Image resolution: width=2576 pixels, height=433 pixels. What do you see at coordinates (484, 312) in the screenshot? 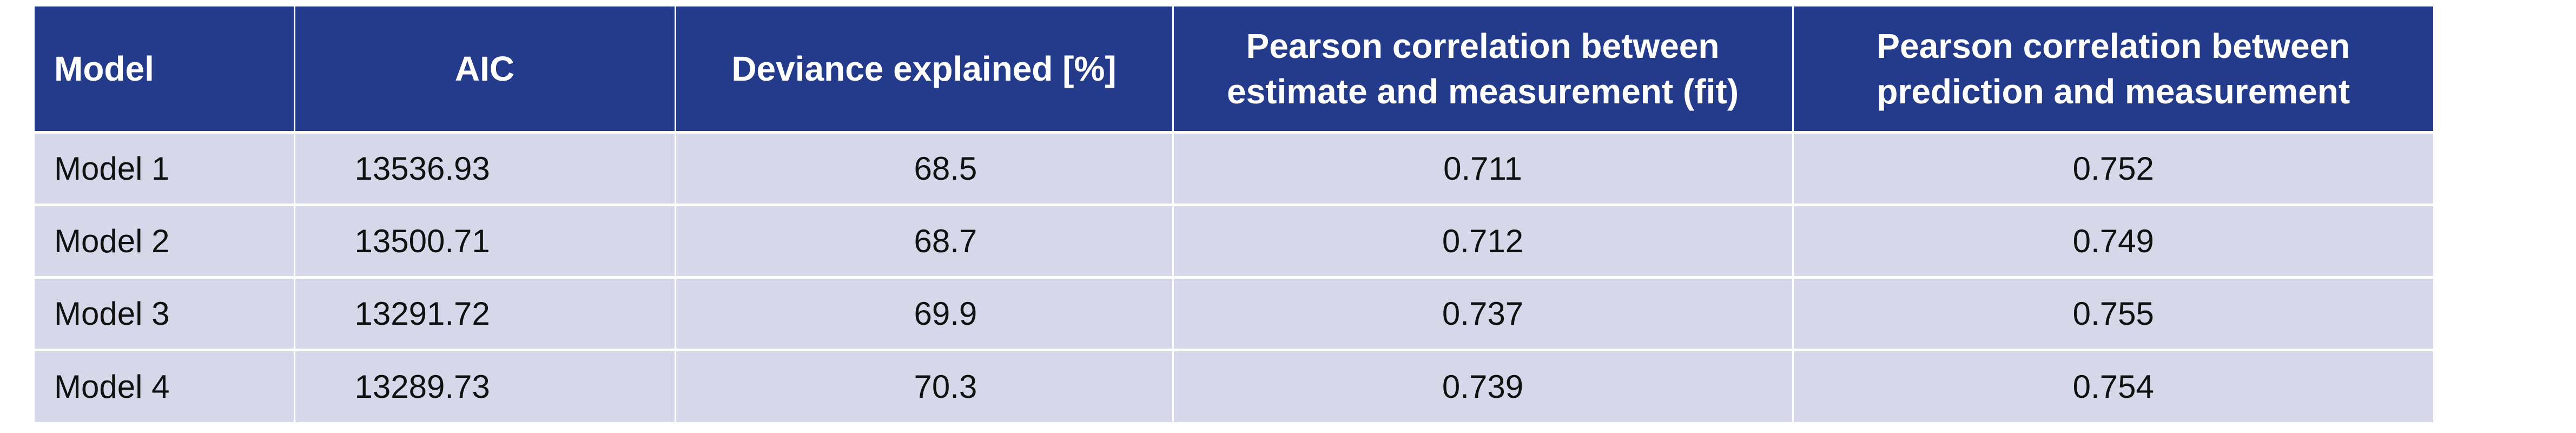
I see `cell-aic: 13291.72` at bounding box center [484, 312].